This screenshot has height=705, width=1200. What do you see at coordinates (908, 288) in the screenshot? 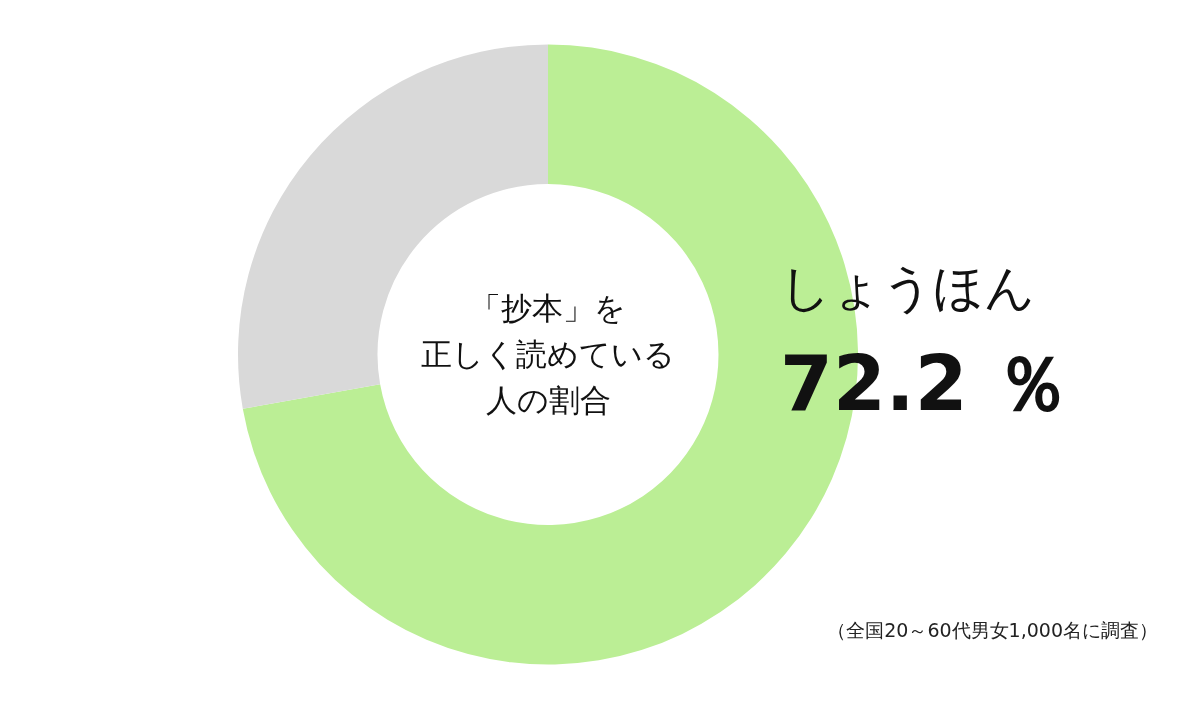
I see `slice-label: しょうほん` at bounding box center [908, 288].